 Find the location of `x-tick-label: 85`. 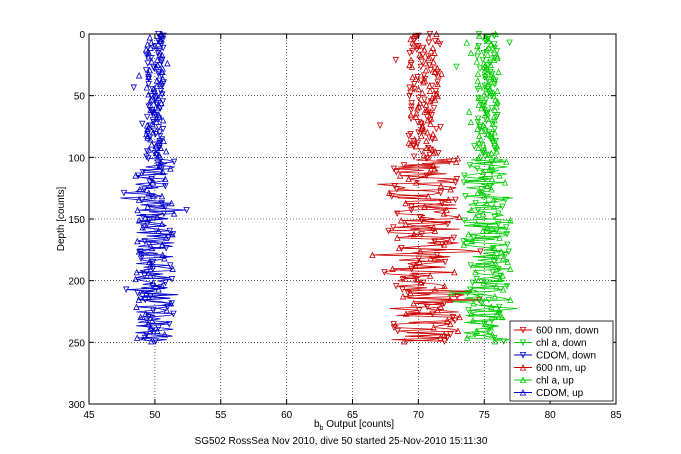

x-tick-label: 85 is located at coordinates (616, 415).